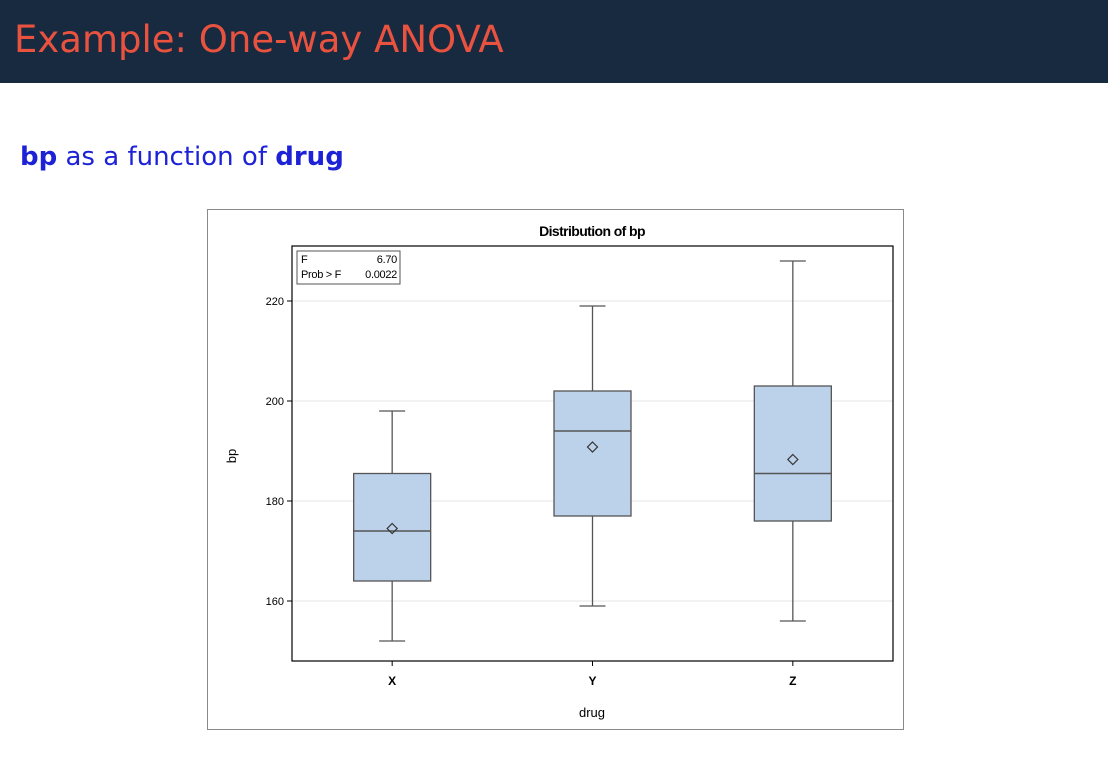 The width and height of the screenshot is (1108, 783). Describe the element at coordinates (166, 157) in the screenshot. I see `subtitle-connector: as a function of` at that location.